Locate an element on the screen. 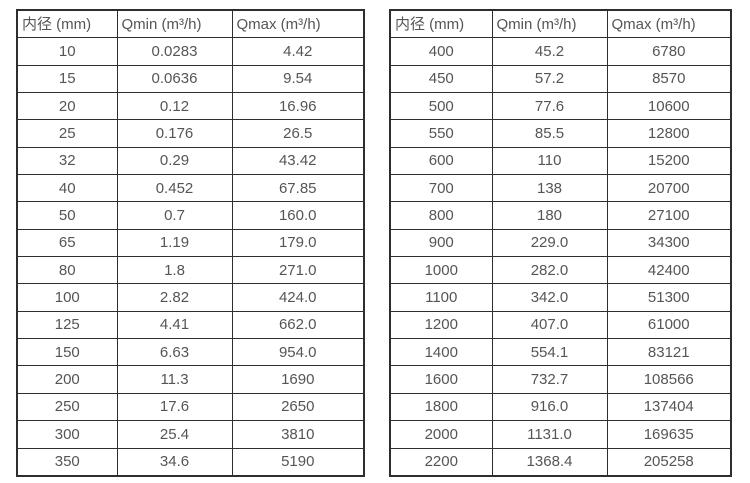 The width and height of the screenshot is (750, 483). table-cell: 205258 is located at coordinates (669, 462).